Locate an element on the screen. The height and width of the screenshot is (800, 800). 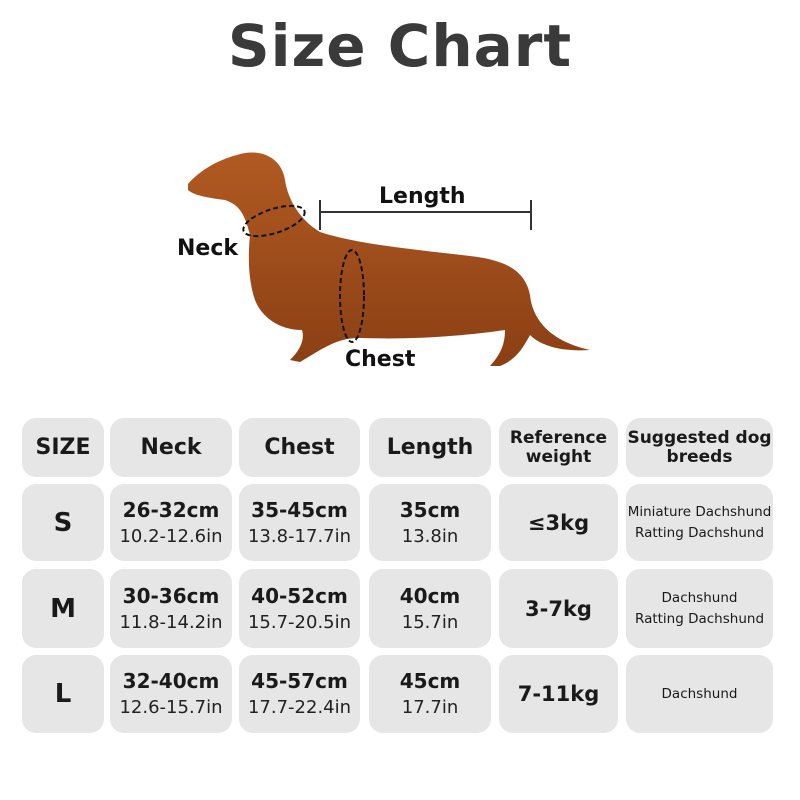
header-chest: Chest is located at coordinates (299, 447).